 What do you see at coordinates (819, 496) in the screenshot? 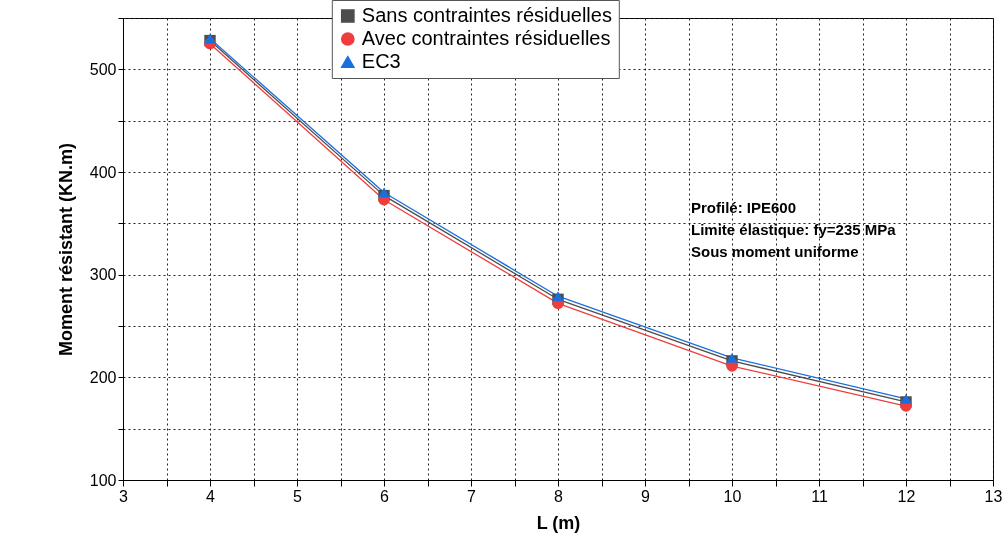
I see `x-tick-label: 11` at bounding box center [819, 496].